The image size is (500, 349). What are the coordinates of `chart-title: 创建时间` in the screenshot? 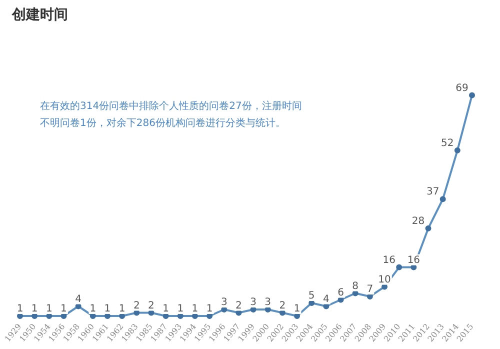 It's located at (40, 15).